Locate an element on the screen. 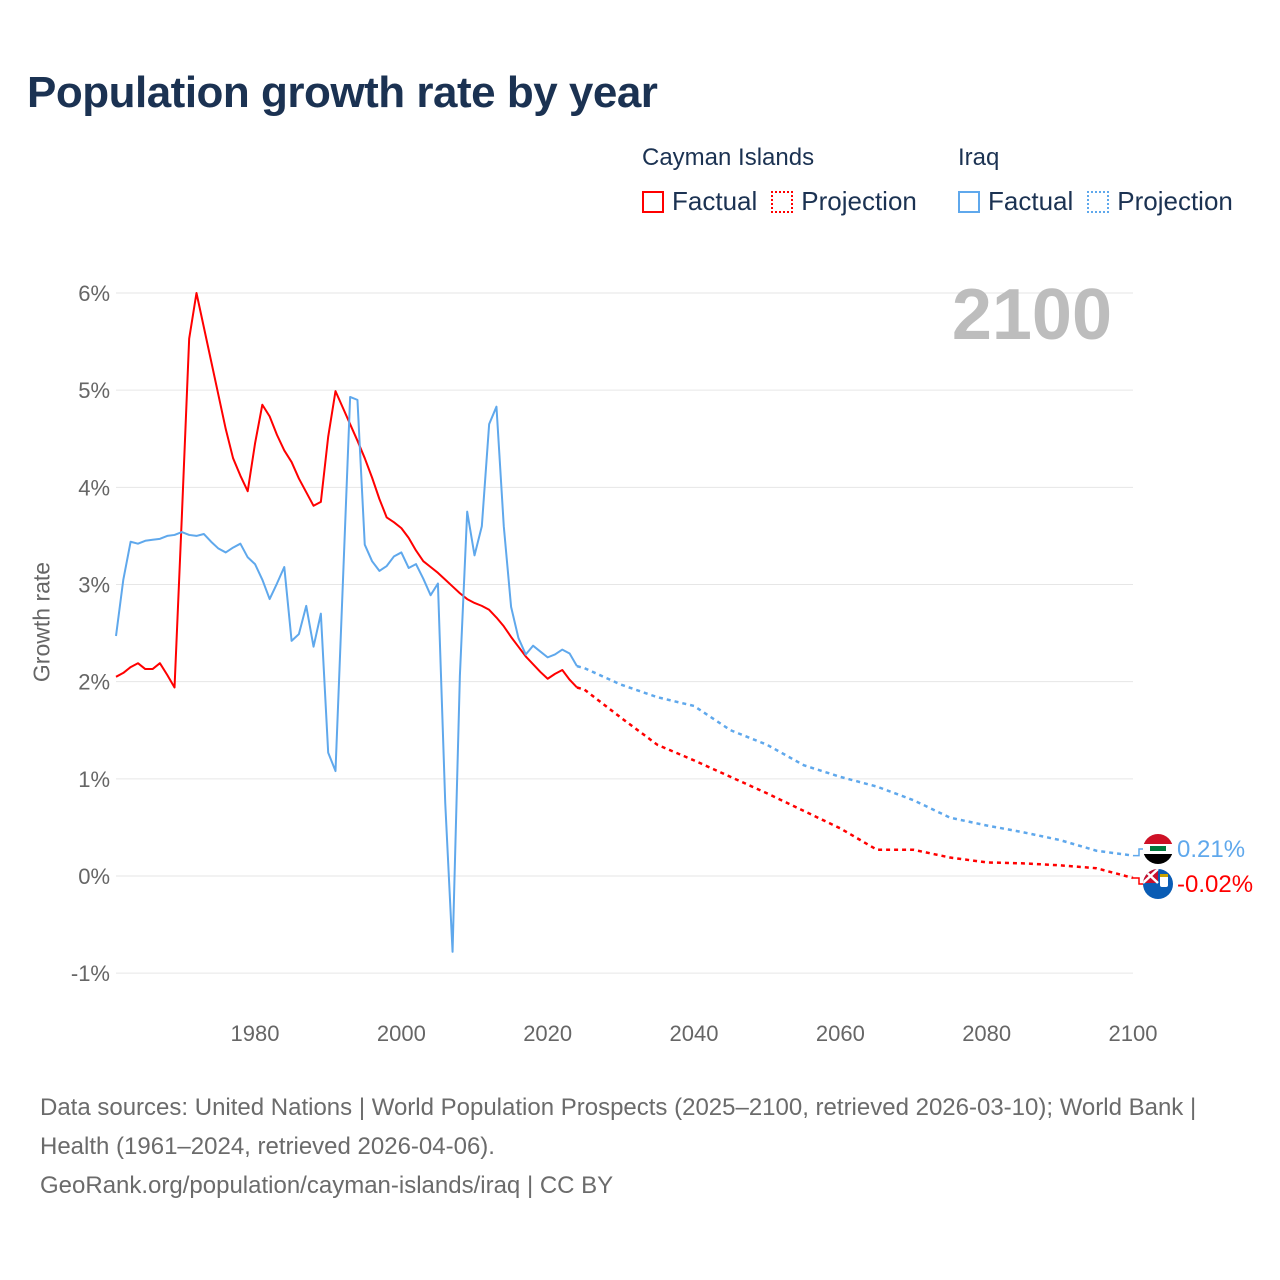  x-tick-label: 2020 is located at coordinates (547, 1033).